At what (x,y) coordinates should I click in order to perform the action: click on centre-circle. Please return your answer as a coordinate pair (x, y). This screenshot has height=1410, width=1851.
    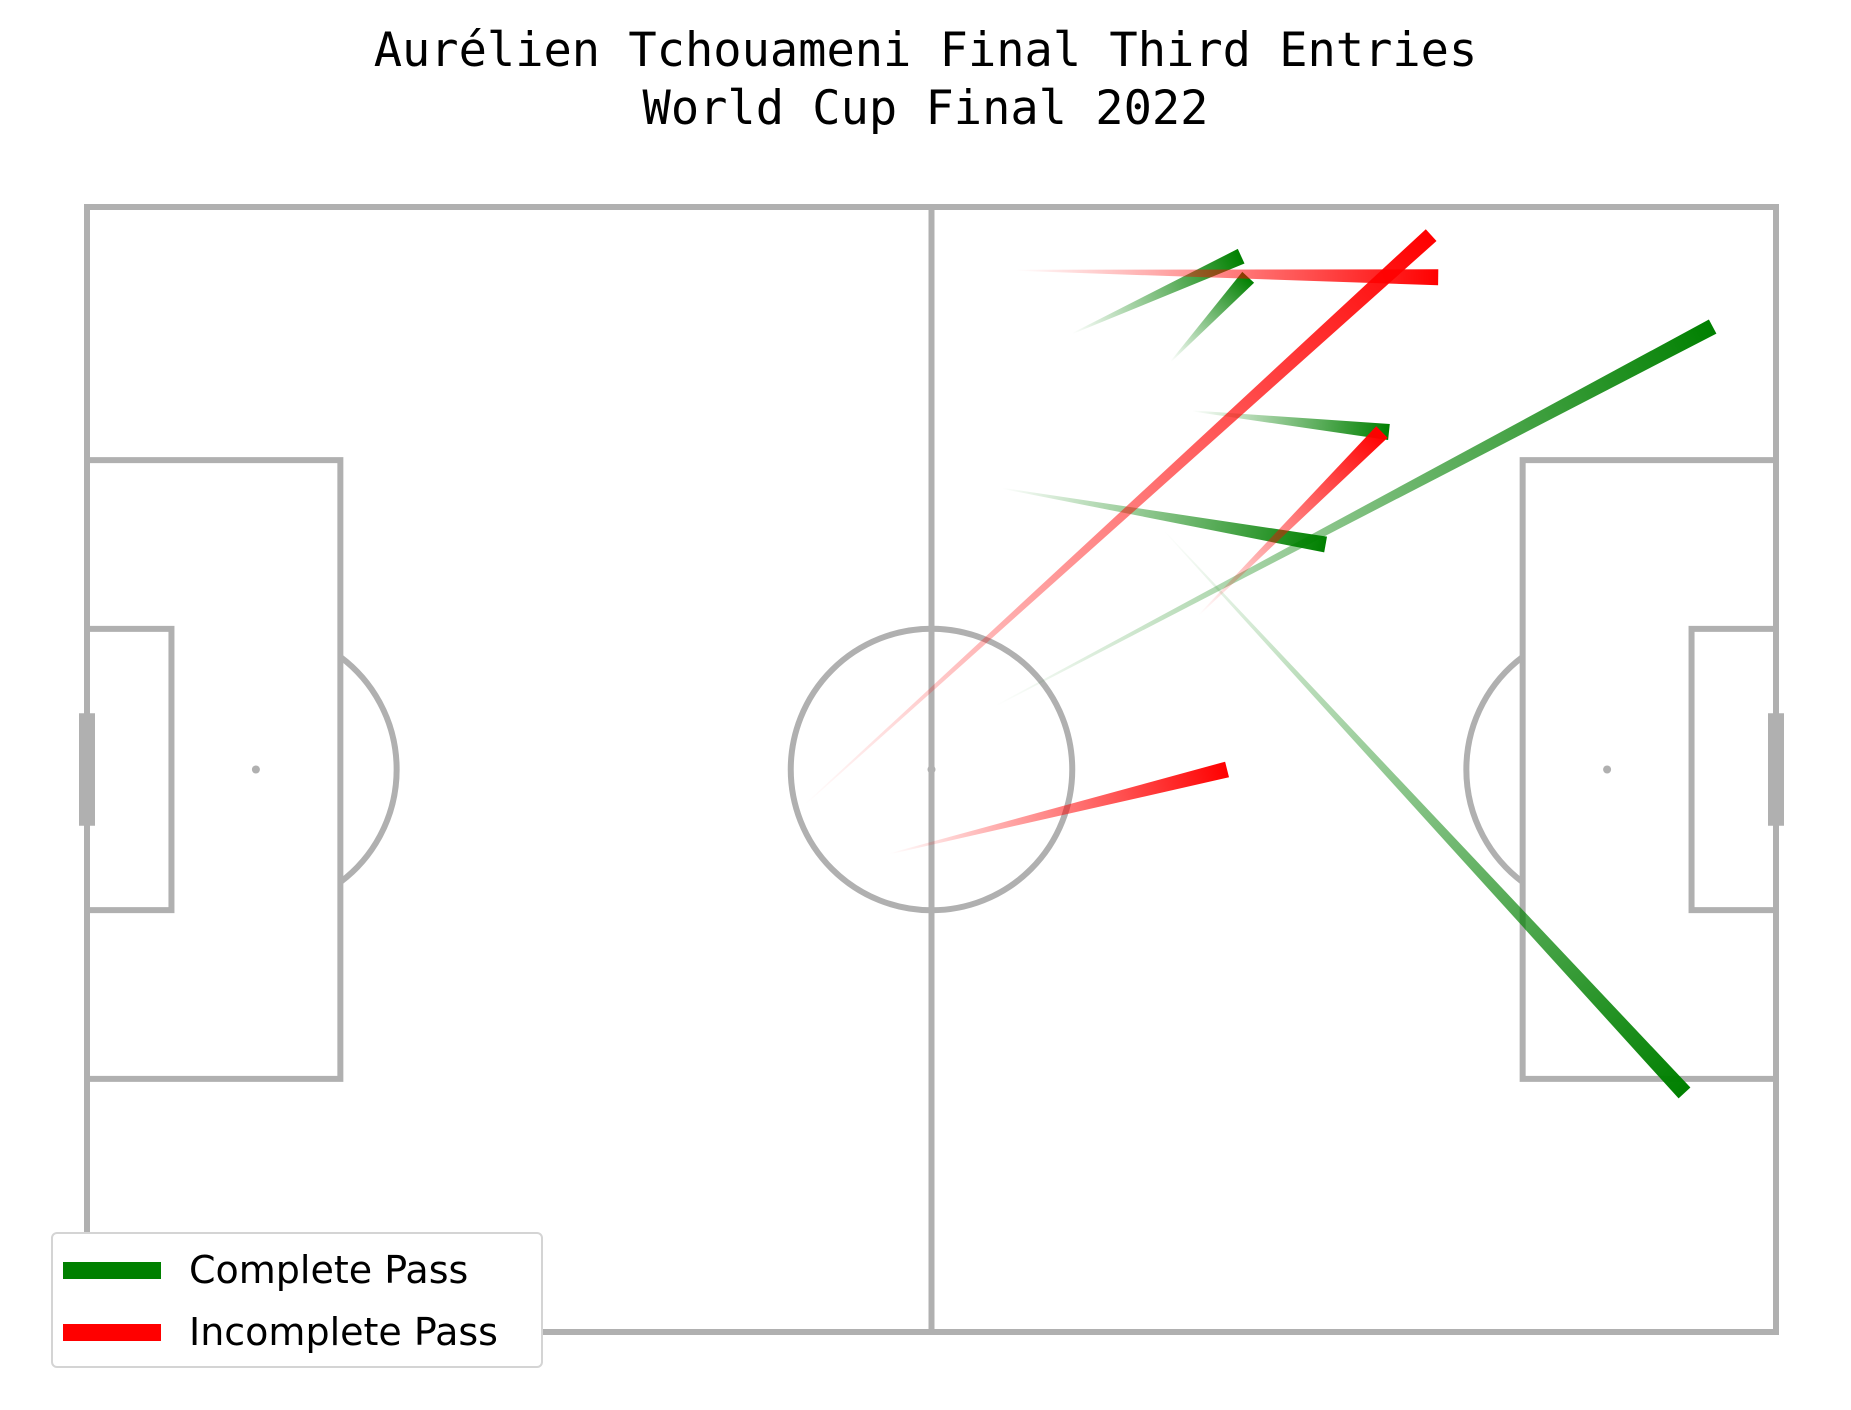
    Looking at the image, I should click on (931, 769).